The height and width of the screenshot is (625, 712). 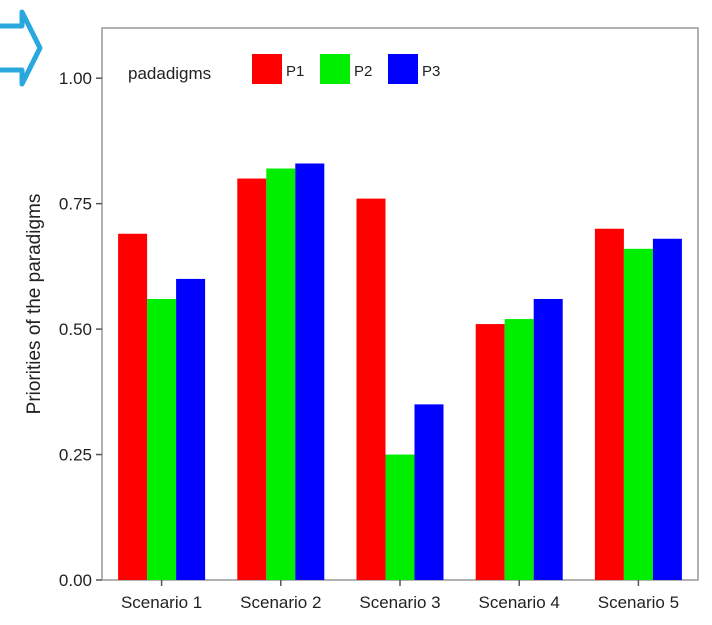 I want to click on x-tick-label: Scenario 1, so click(x=161, y=602).